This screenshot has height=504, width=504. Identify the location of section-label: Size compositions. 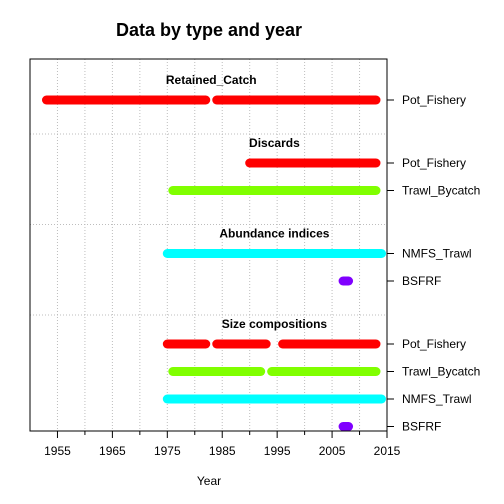
(275, 324).